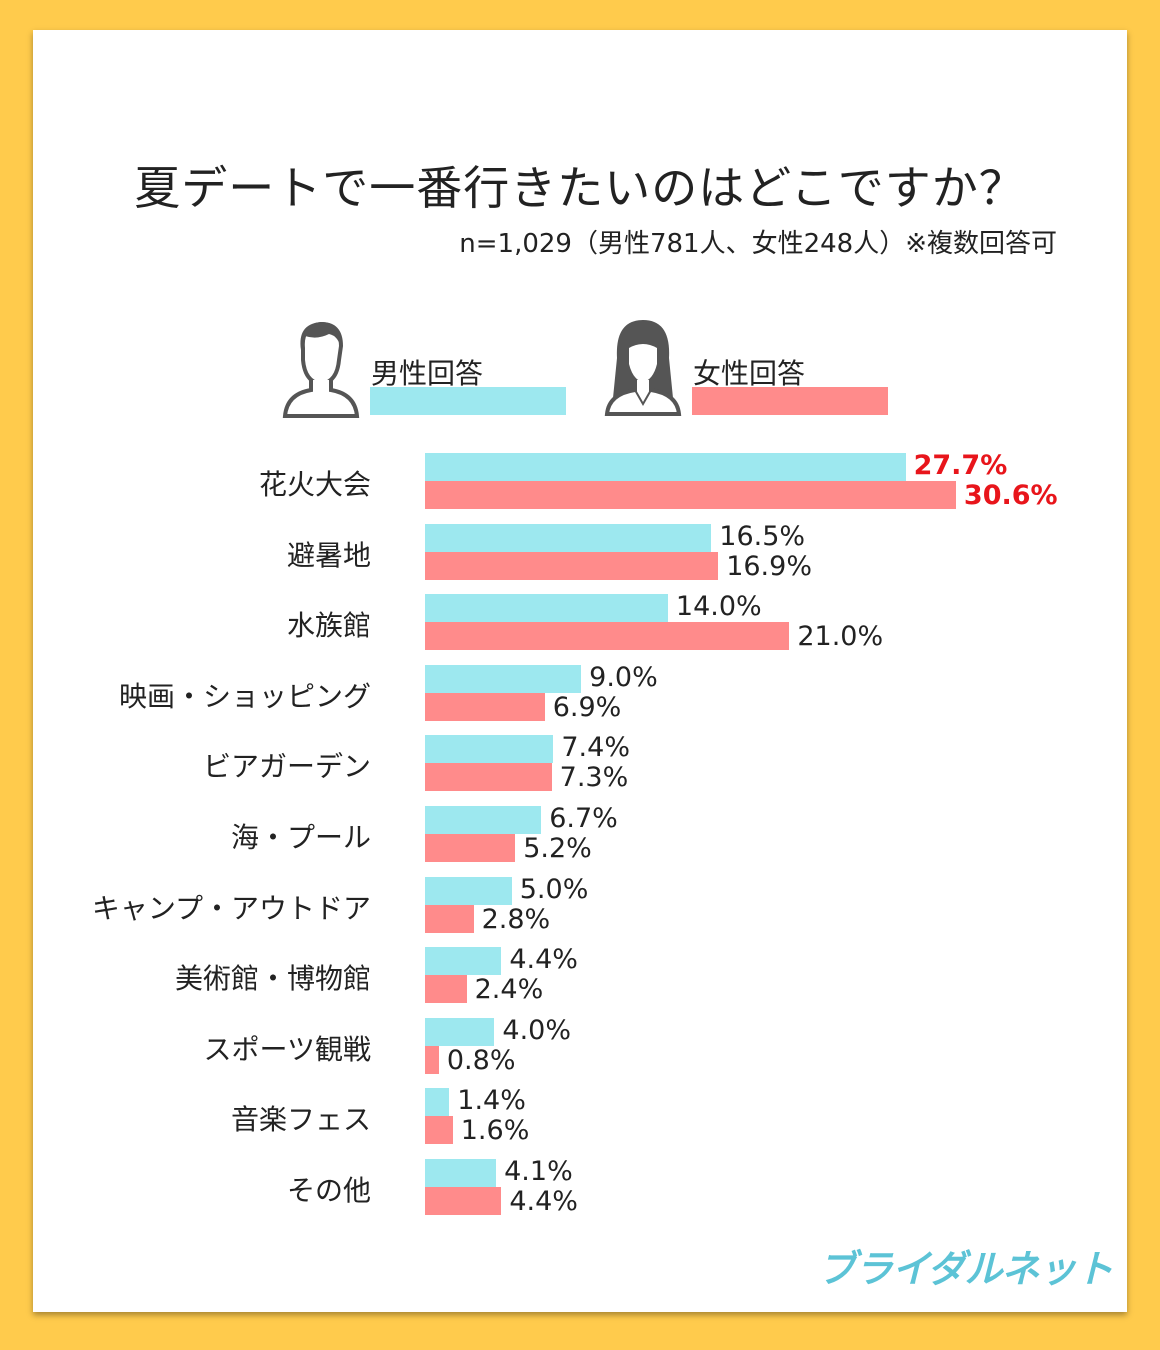 The height and width of the screenshot is (1350, 1160). Describe the element at coordinates (481, 1060) in the screenshot. I see `female-value-label: 0.8%` at that location.